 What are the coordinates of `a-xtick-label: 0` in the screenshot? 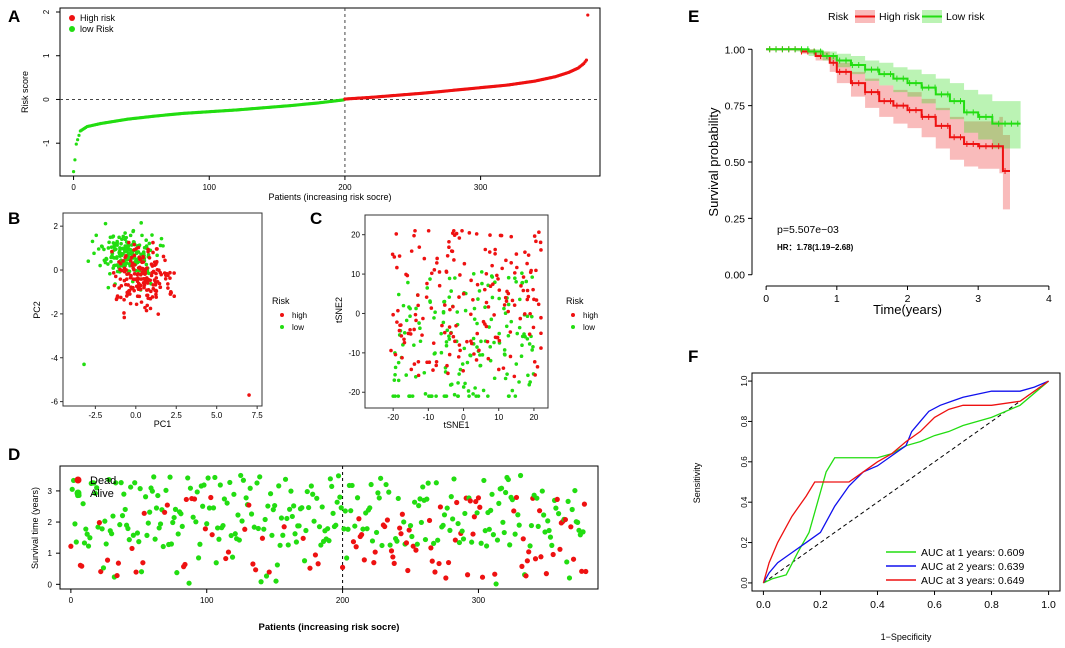 It's located at (73, 187).